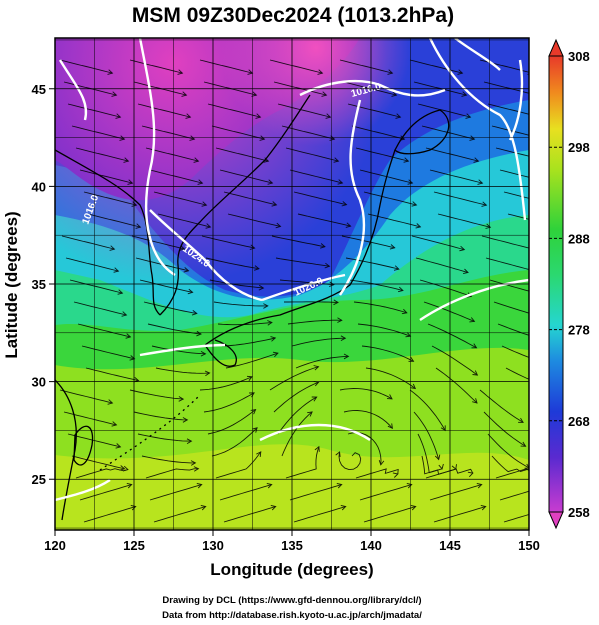  Describe the element at coordinates (474, 299) in the screenshot. I see `isobar-southeast` at that location.